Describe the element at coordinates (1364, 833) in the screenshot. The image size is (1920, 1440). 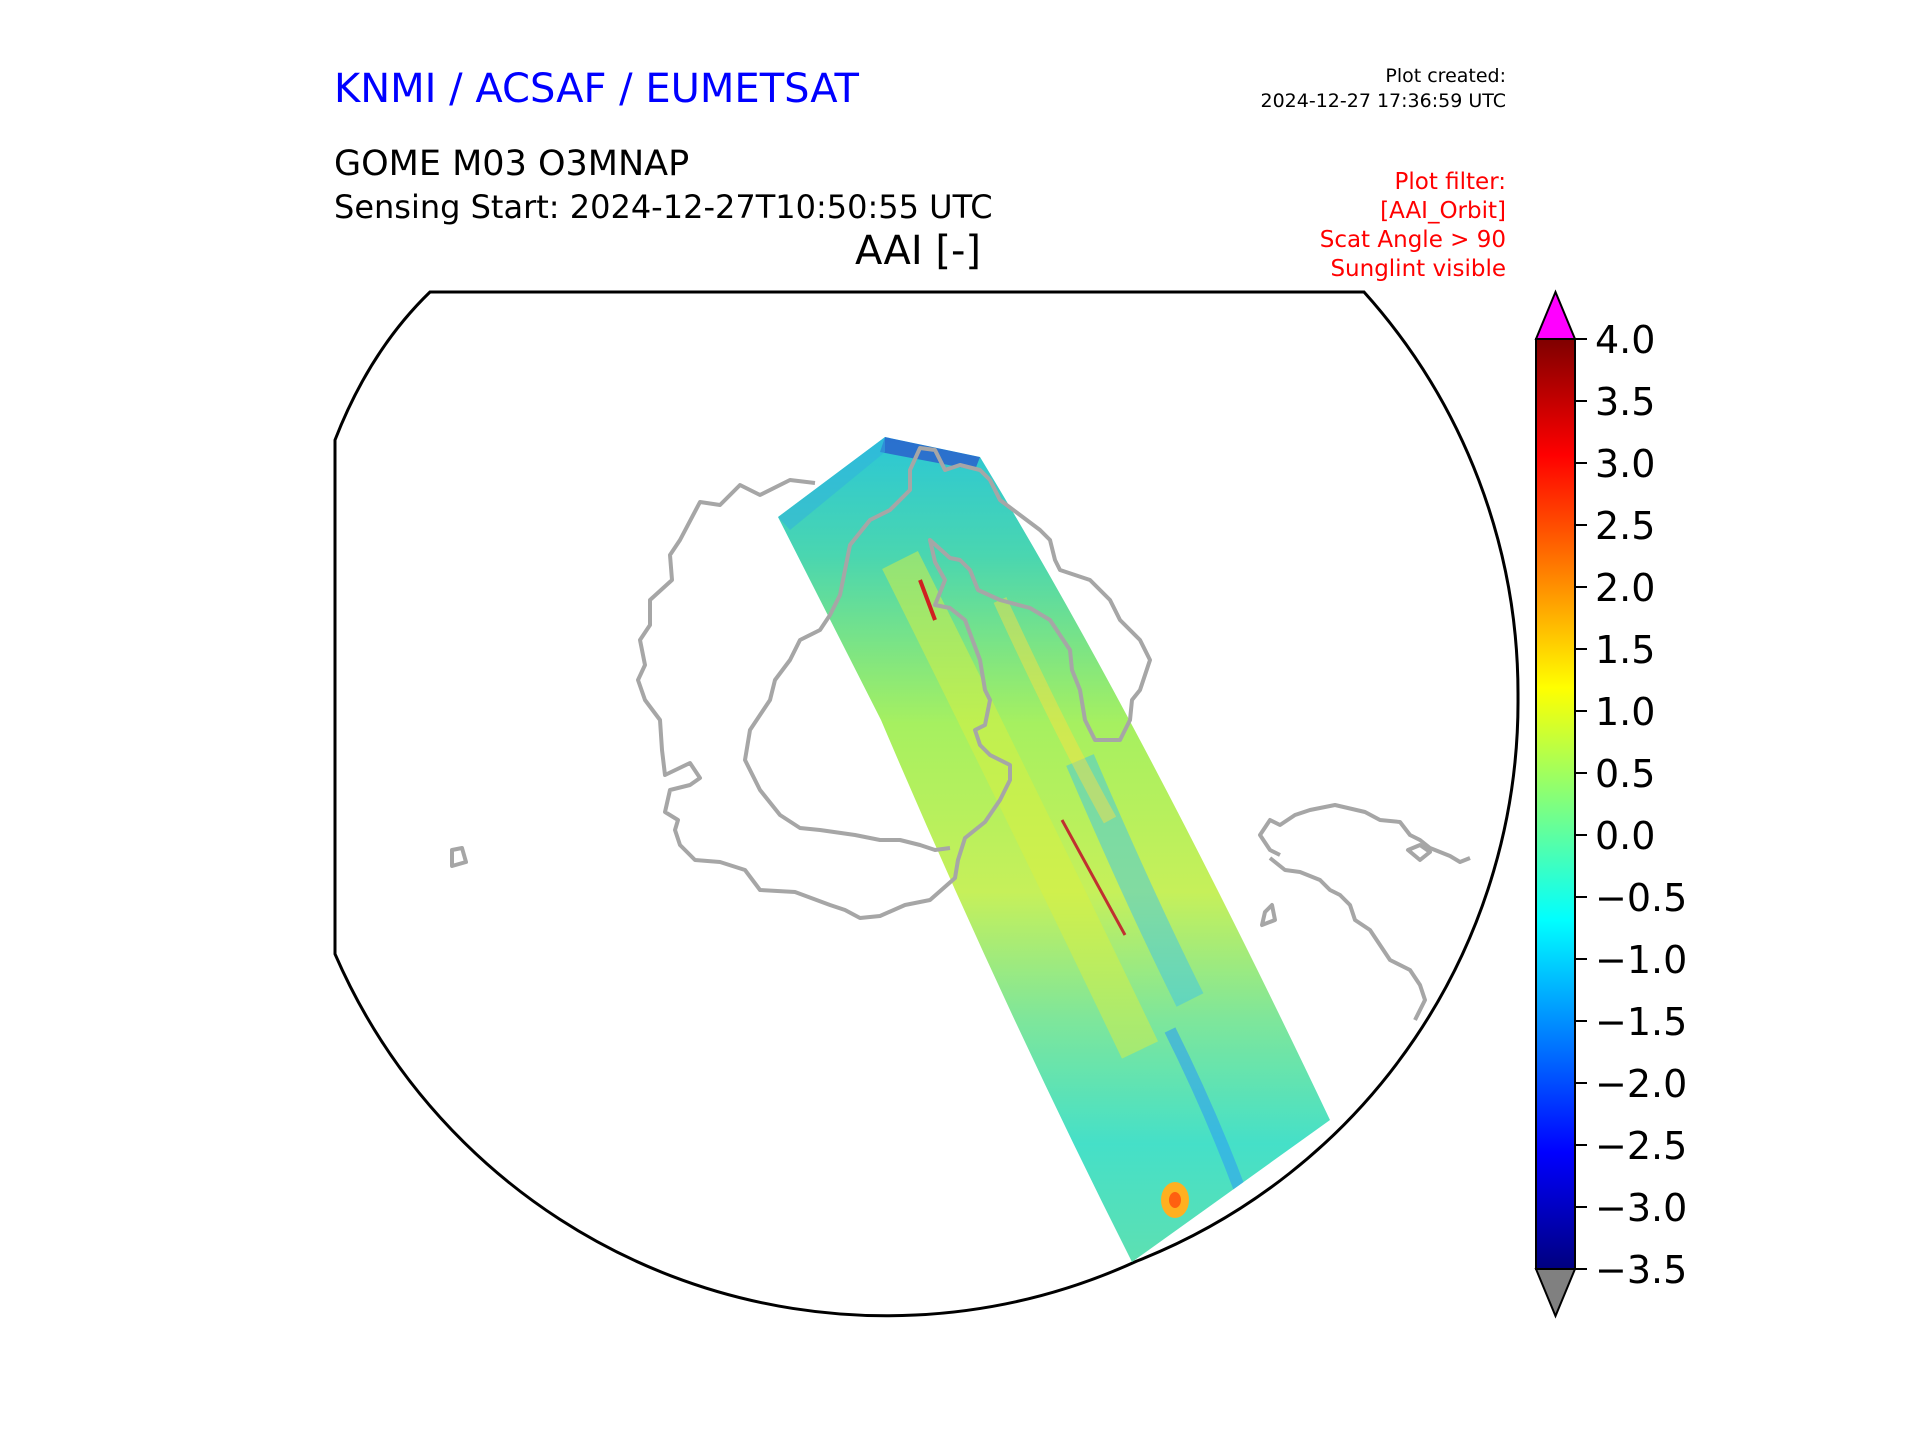
I see `coastline-svalbard` at that location.